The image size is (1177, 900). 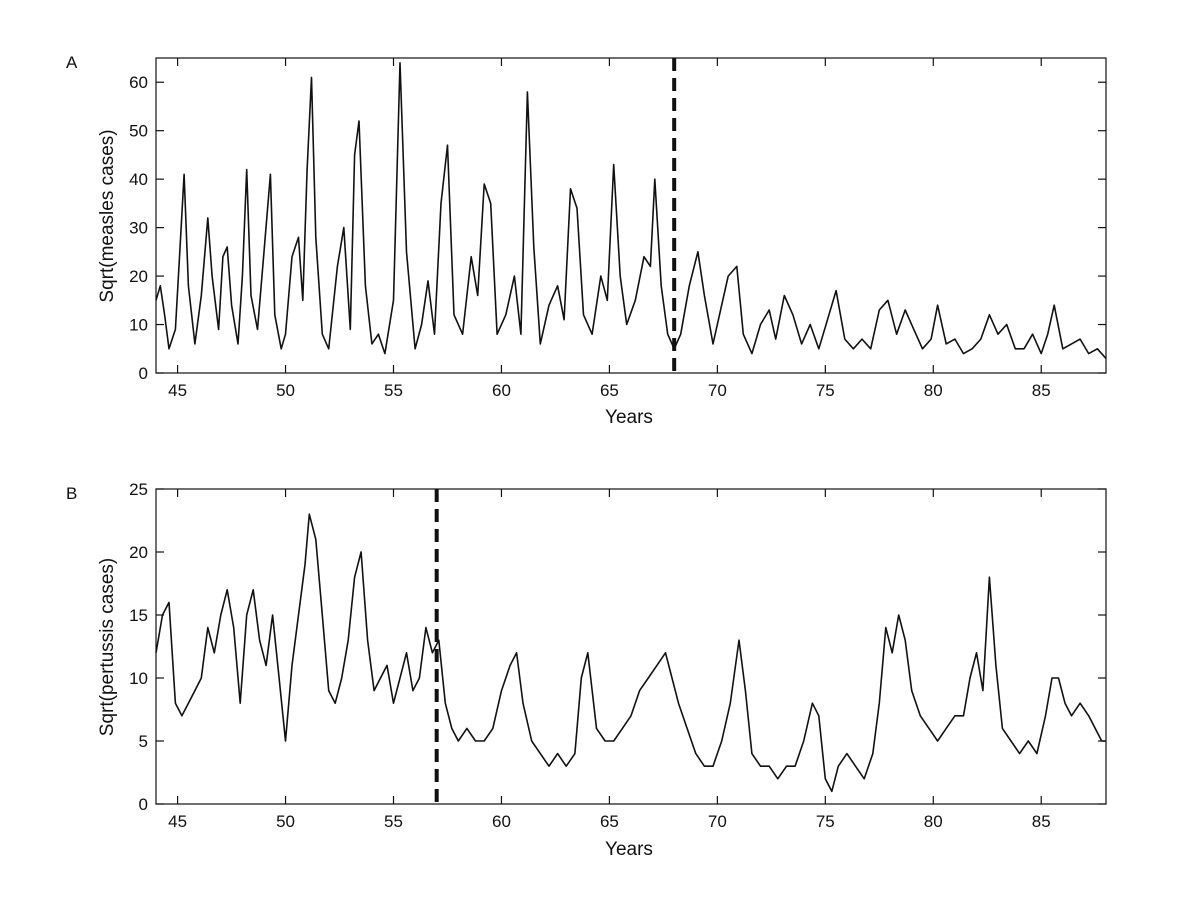 I want to click on y-tick-label: 50, so click(x=138, y=131).